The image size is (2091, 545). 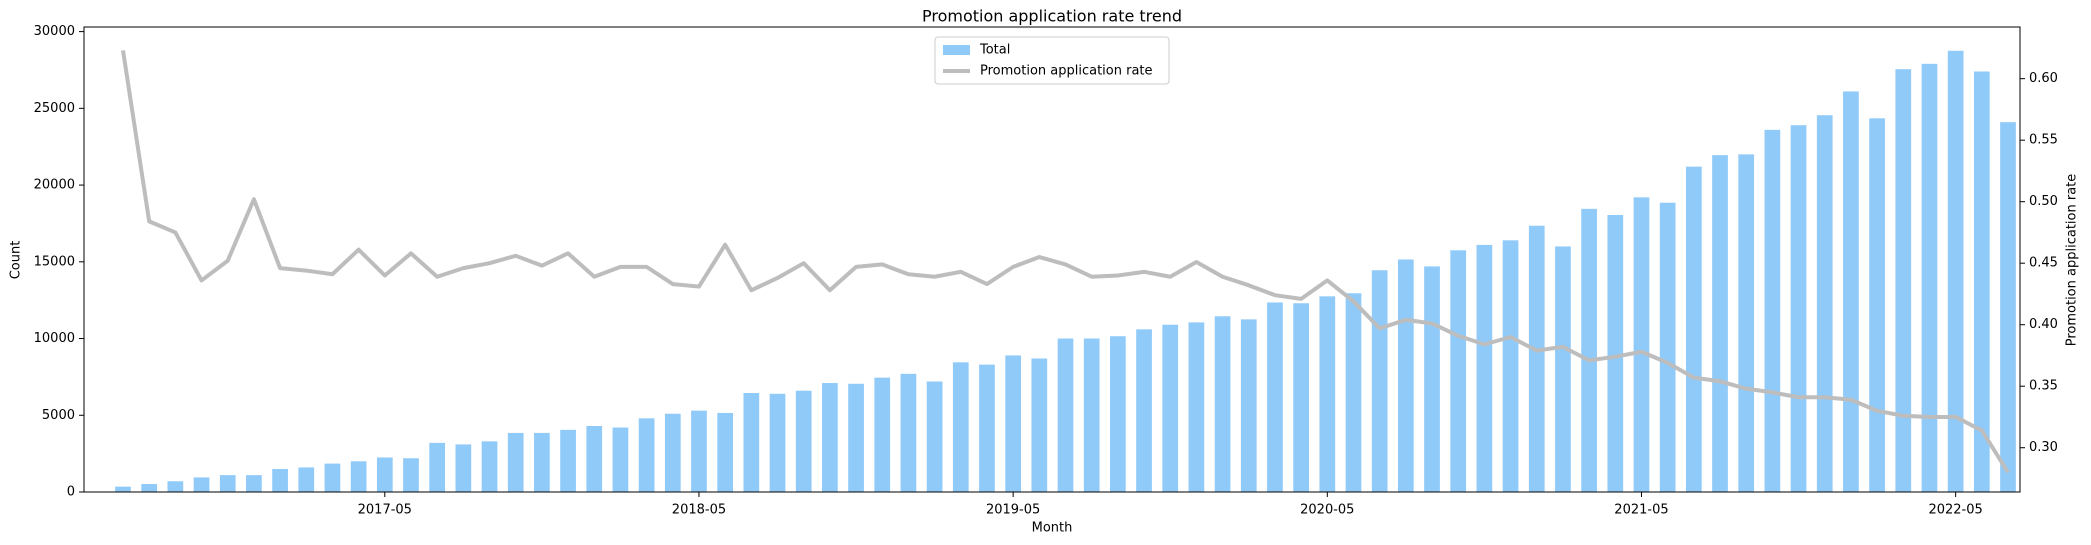 I want to click on legend-box, so click(x=1052, y=60).